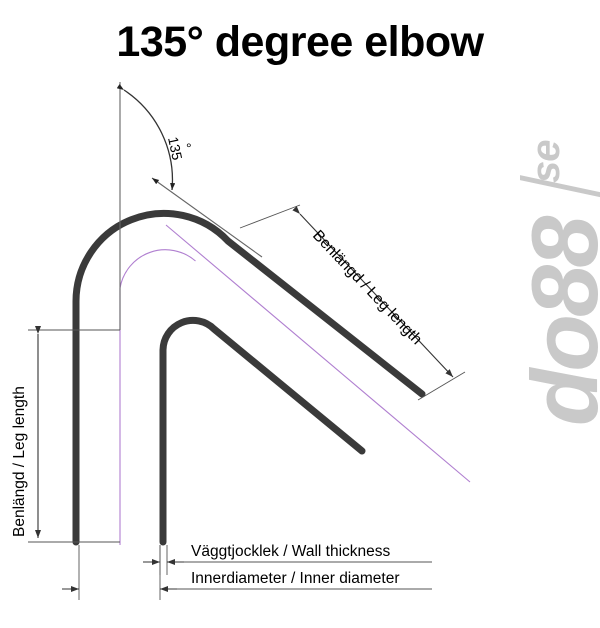 Image resolution: width=600 pixels, height=628 pixels. I want to click on diagonal-leg-length-dimension: Benlängd / Leg length, so click(352, 302).